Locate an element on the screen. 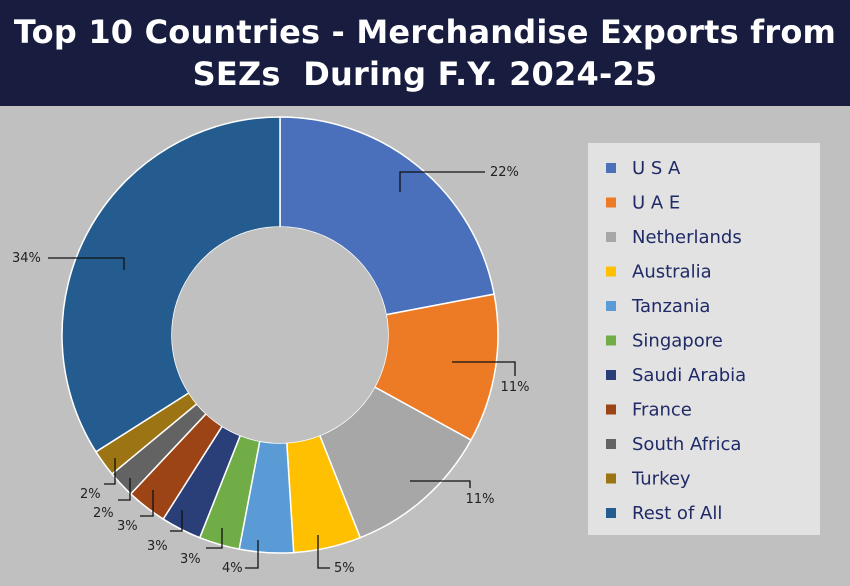 This screenshot has width=850, height=586. legend-swatch-u-s-a is located at coordinates (611, 168).